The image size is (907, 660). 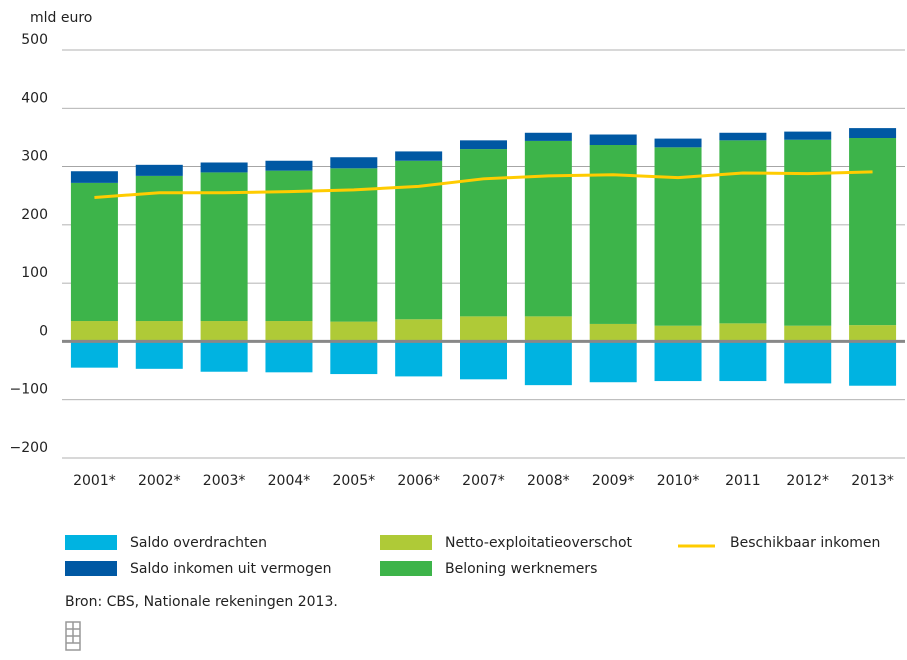 I want to click on y-axis-label: mld euro, so click(x=61, y=18).